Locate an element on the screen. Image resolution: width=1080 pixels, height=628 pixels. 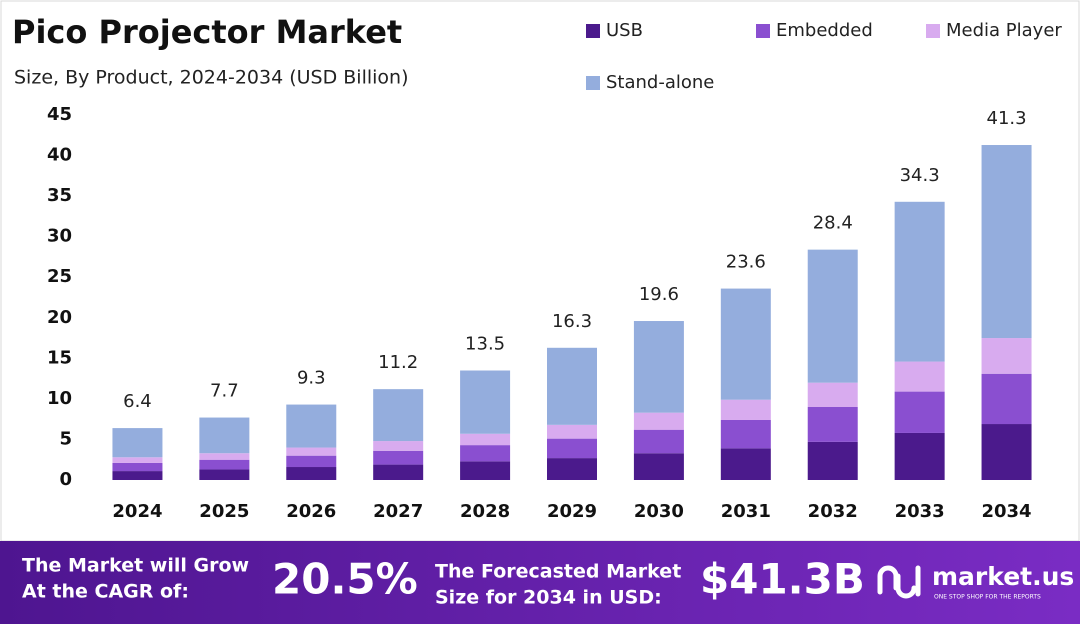
total-label: 34.3 is located at coordinates (920, 175).